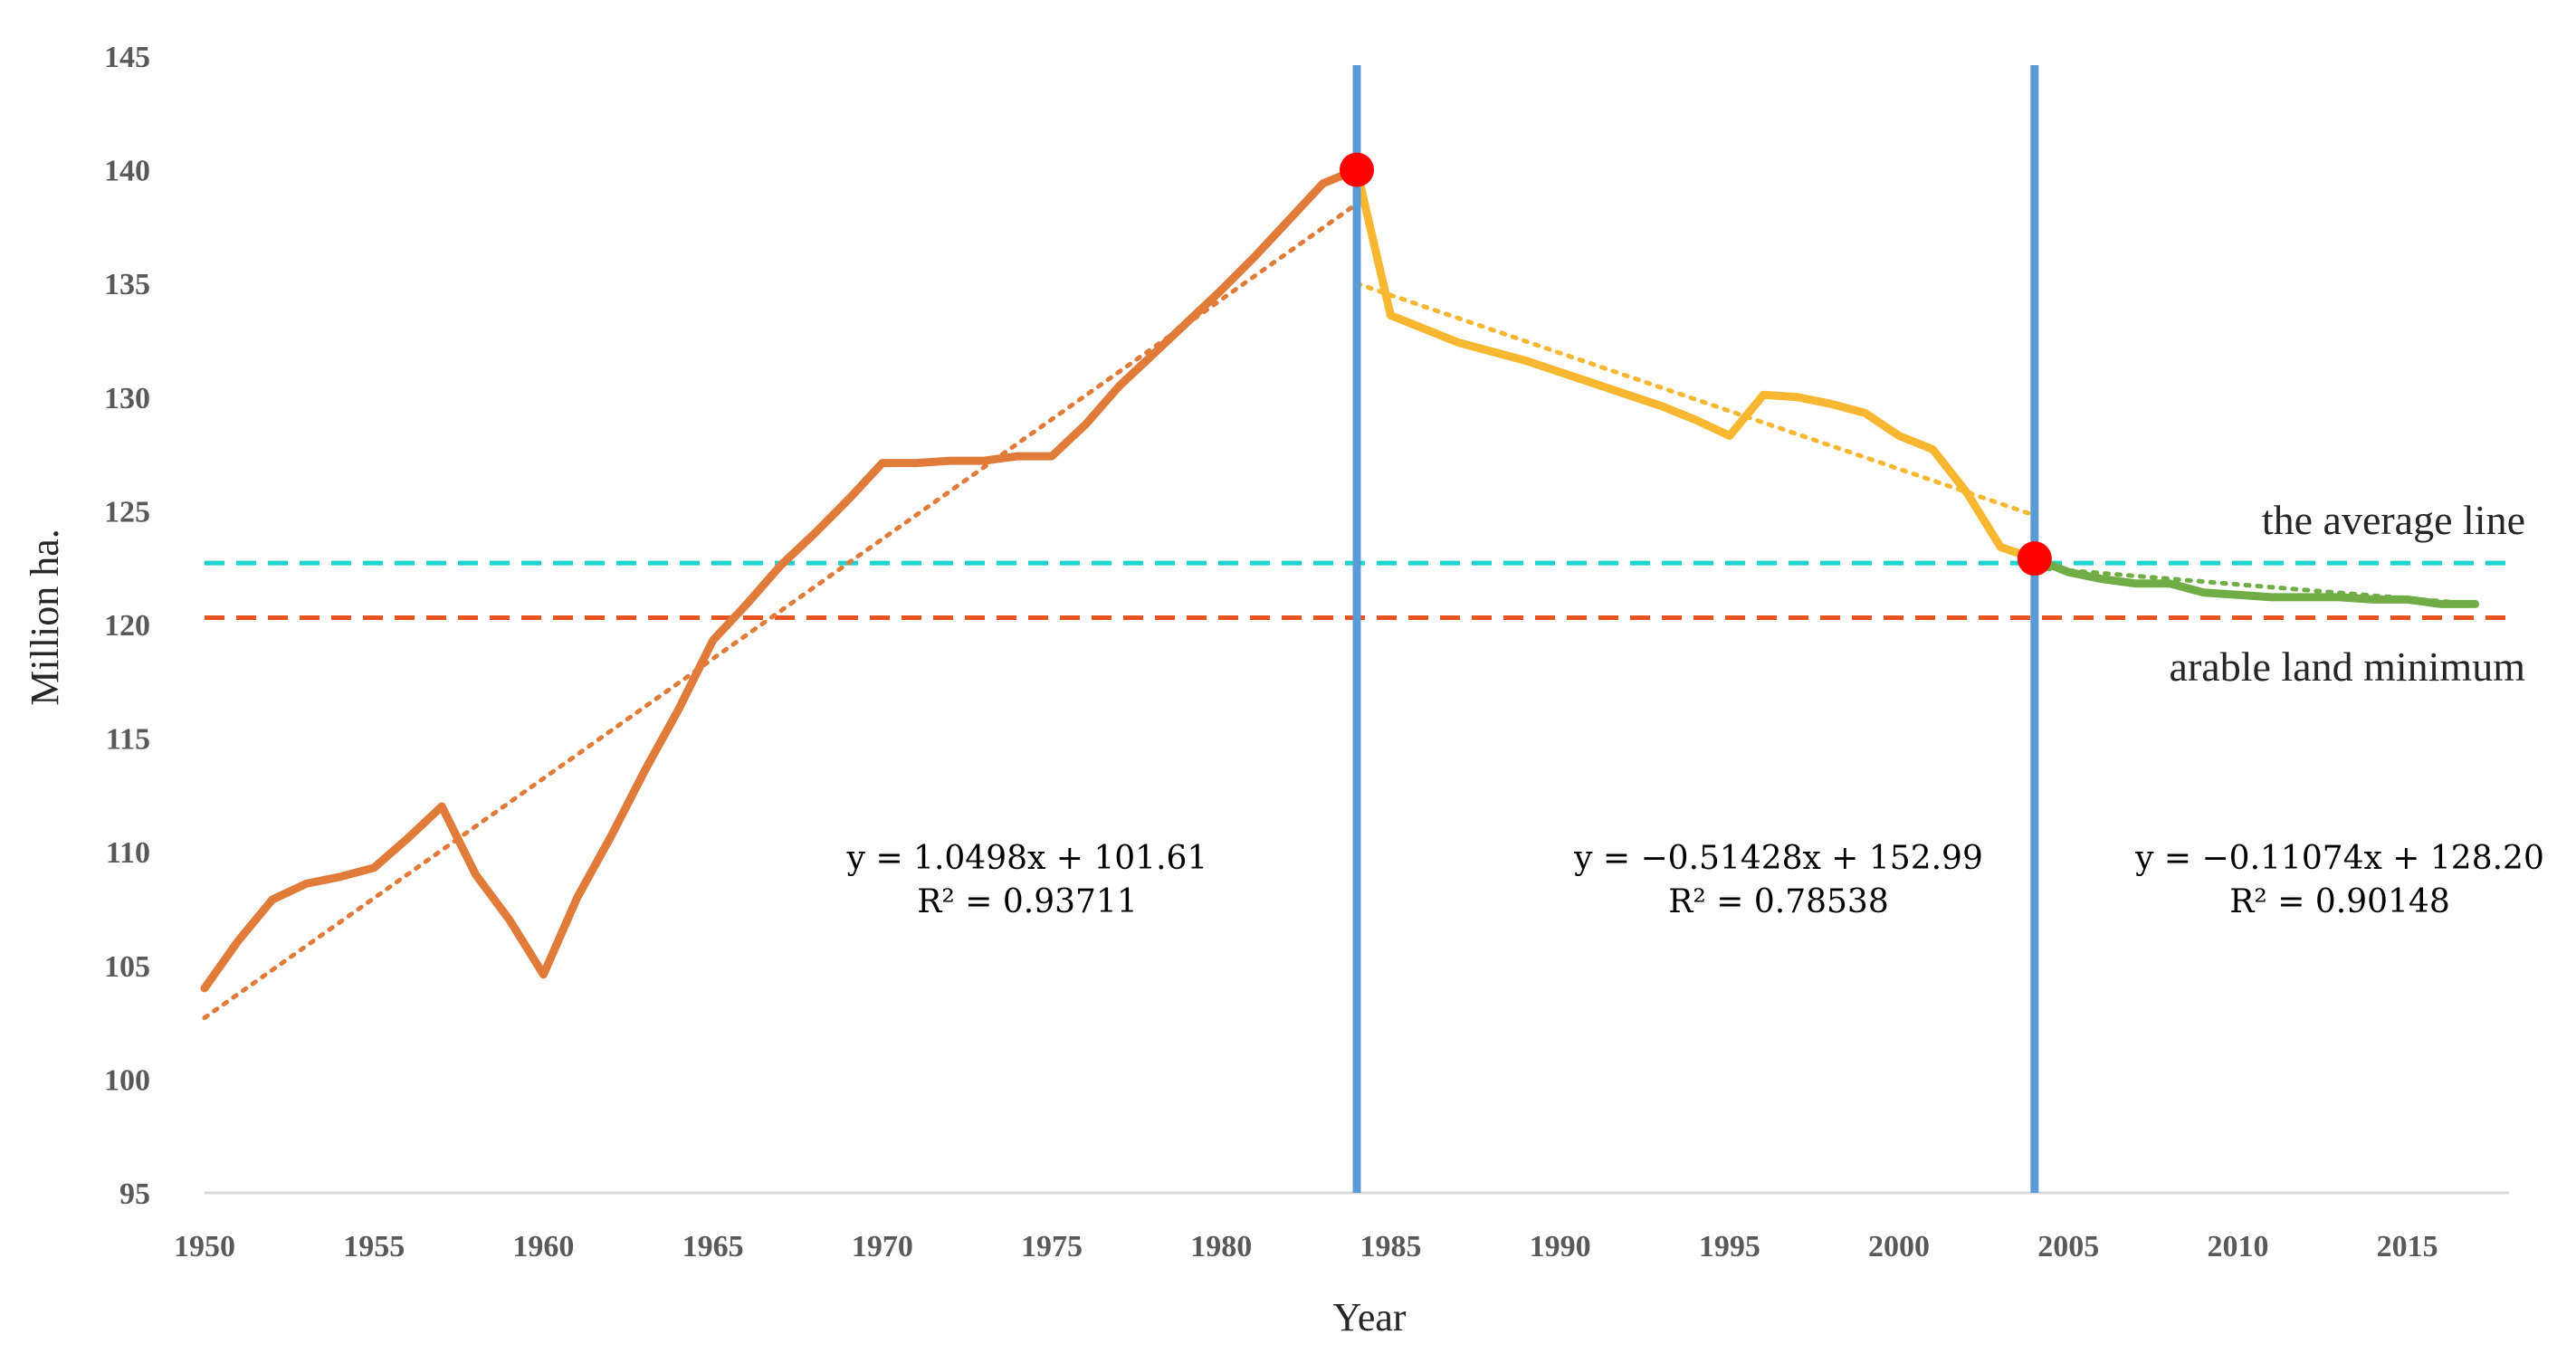 This screenshot has width=2576, height=1363. I want to click on x-tick-label: 1990, so click(1560, 1246).